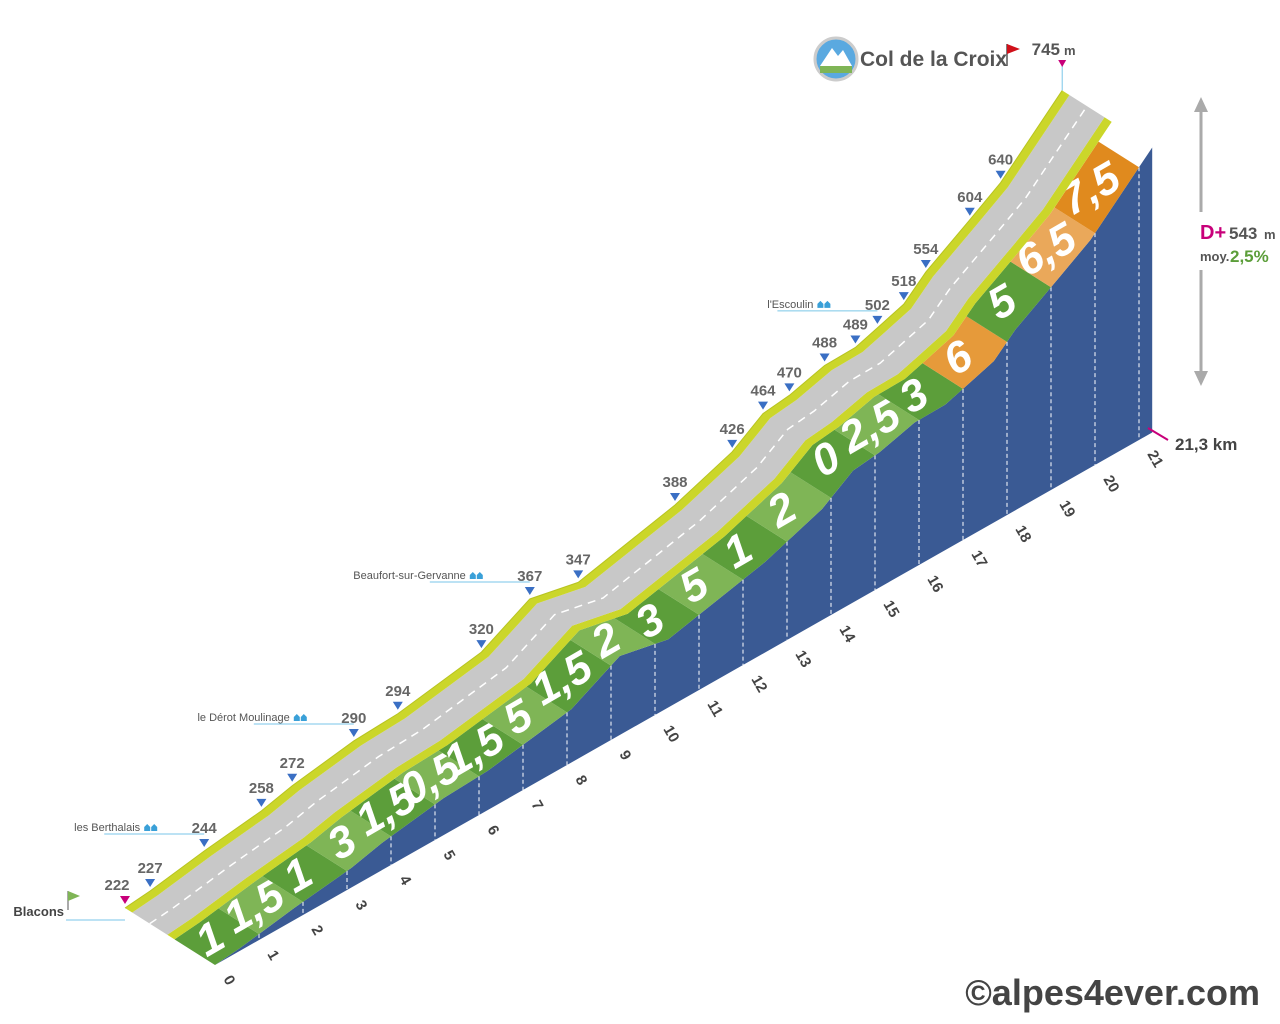  Describe the element at coordinates (116, 885) in the screenshot. I see `elevation-label: 222` at that location.